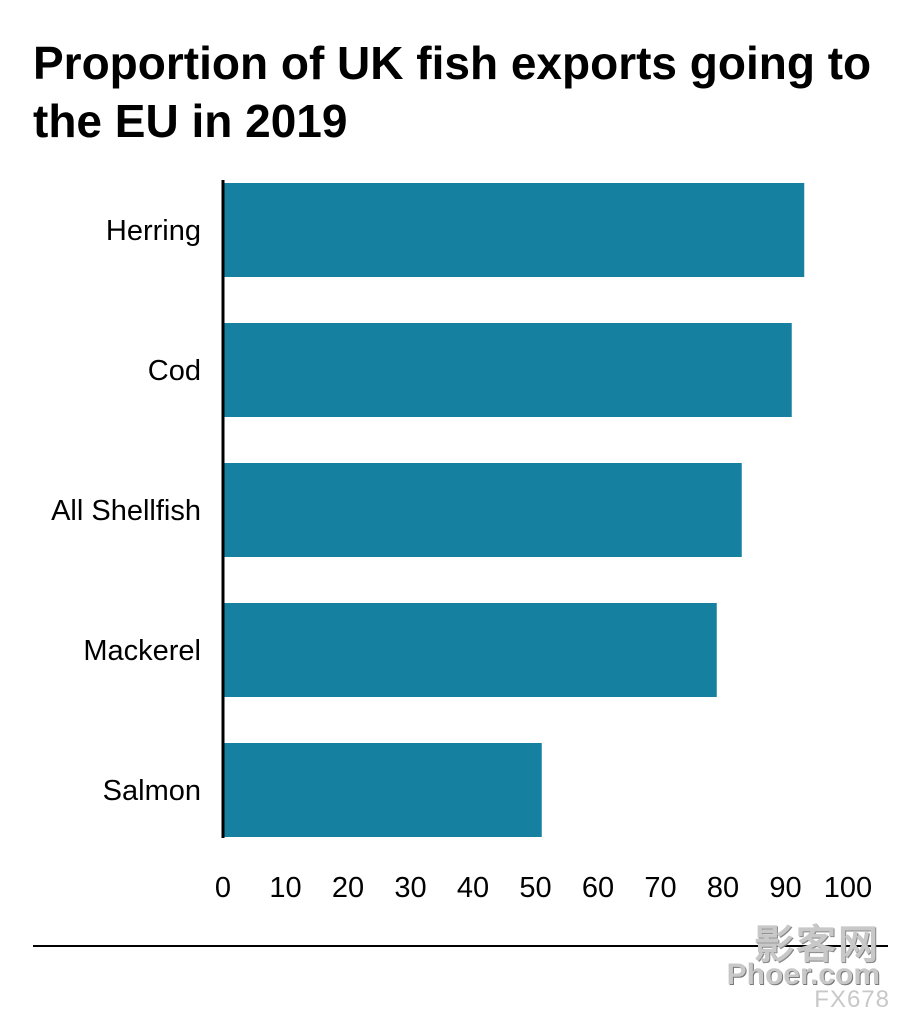 The image size is (920, 1034). Describe the element at coordinates (785, 888) in the screenshot. I see `x-tick-label: 90` at that location.